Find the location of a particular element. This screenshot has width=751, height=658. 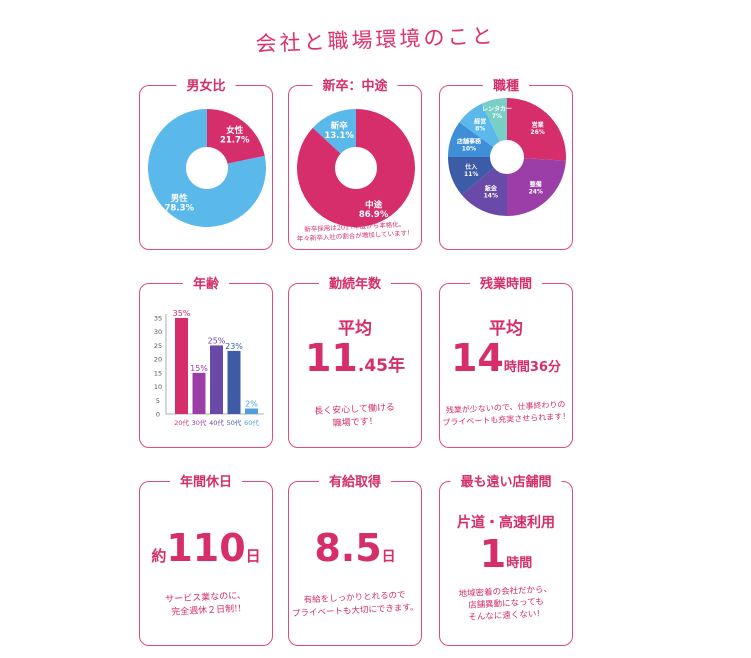

holidays-number: 110 is located at coordinates (206, 548).